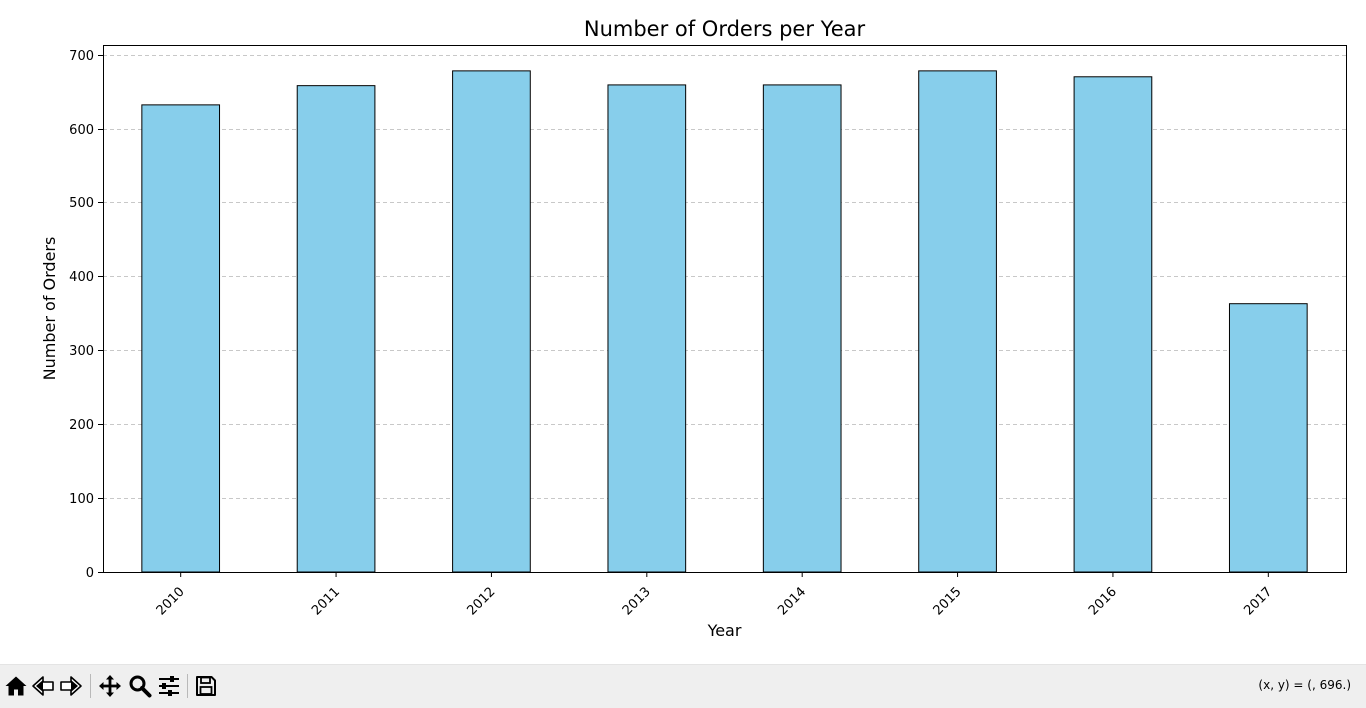  Describe the element at coordinates (90, 573) in the screenshot. I see `y-tick-label: 0` at that location.